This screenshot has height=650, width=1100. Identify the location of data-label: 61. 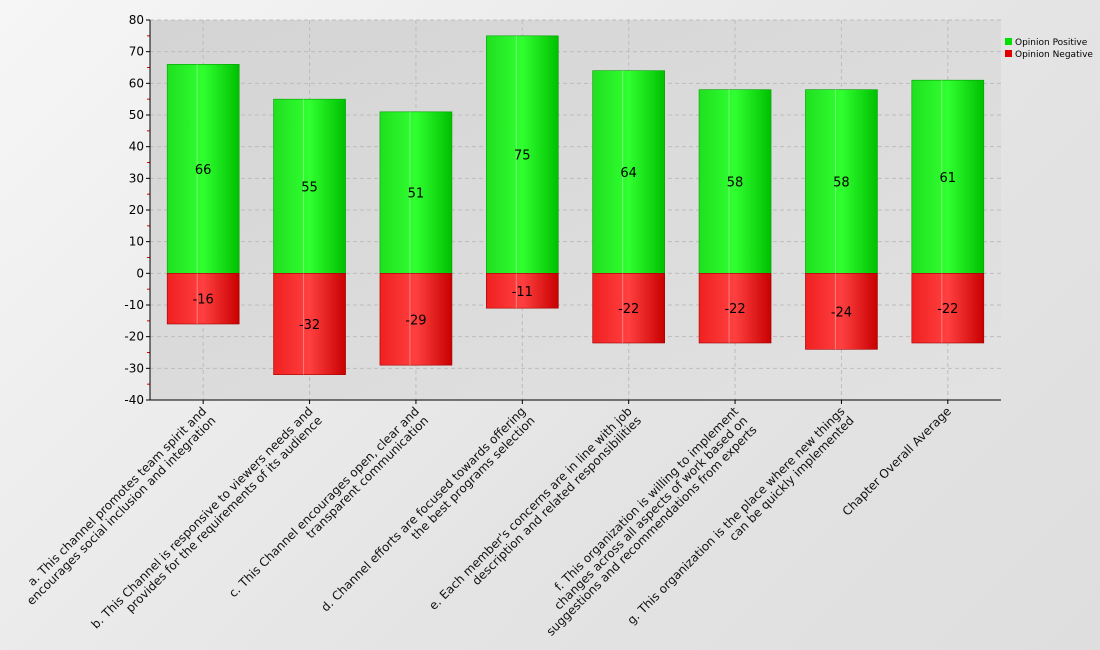
(948, 178).